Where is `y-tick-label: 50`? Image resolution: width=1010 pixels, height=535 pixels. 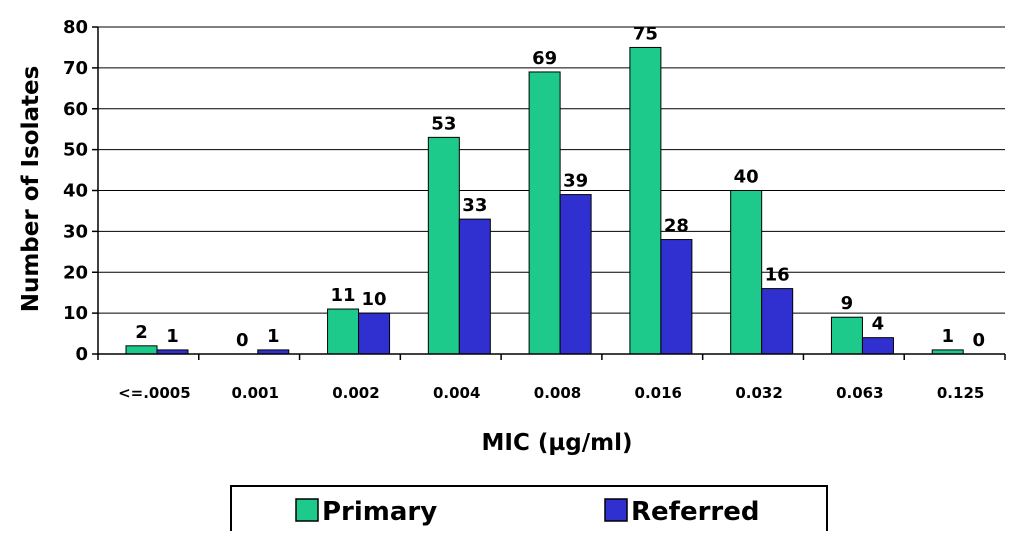
y-tick-label: 50 is located at coordinates (75, 150).